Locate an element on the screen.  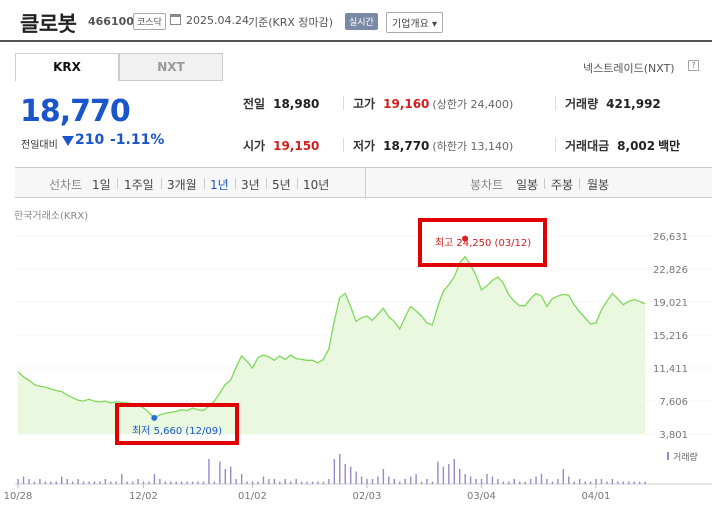
down-arrow-icon is located at coordinates (68, 141).